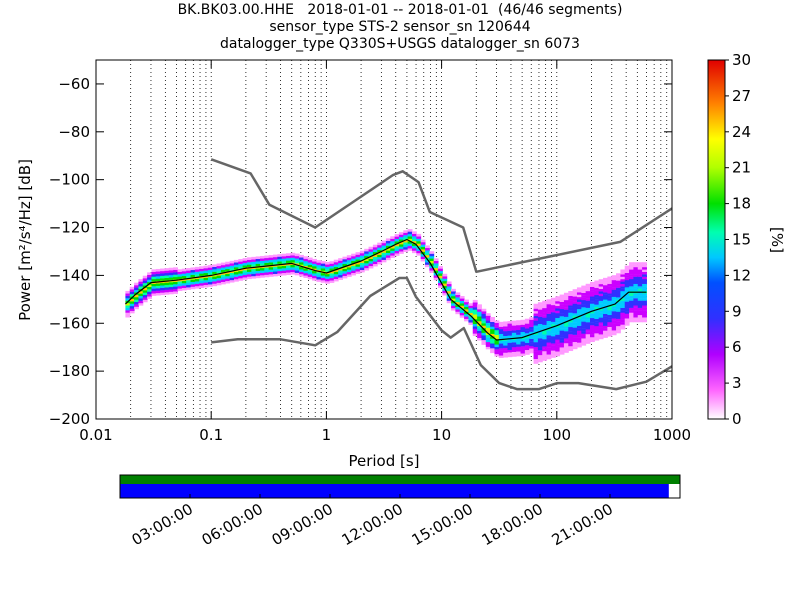  Describe the element at coordinates (69, 228) in the screenshot. I see `y-tick-label: −120` at that location.